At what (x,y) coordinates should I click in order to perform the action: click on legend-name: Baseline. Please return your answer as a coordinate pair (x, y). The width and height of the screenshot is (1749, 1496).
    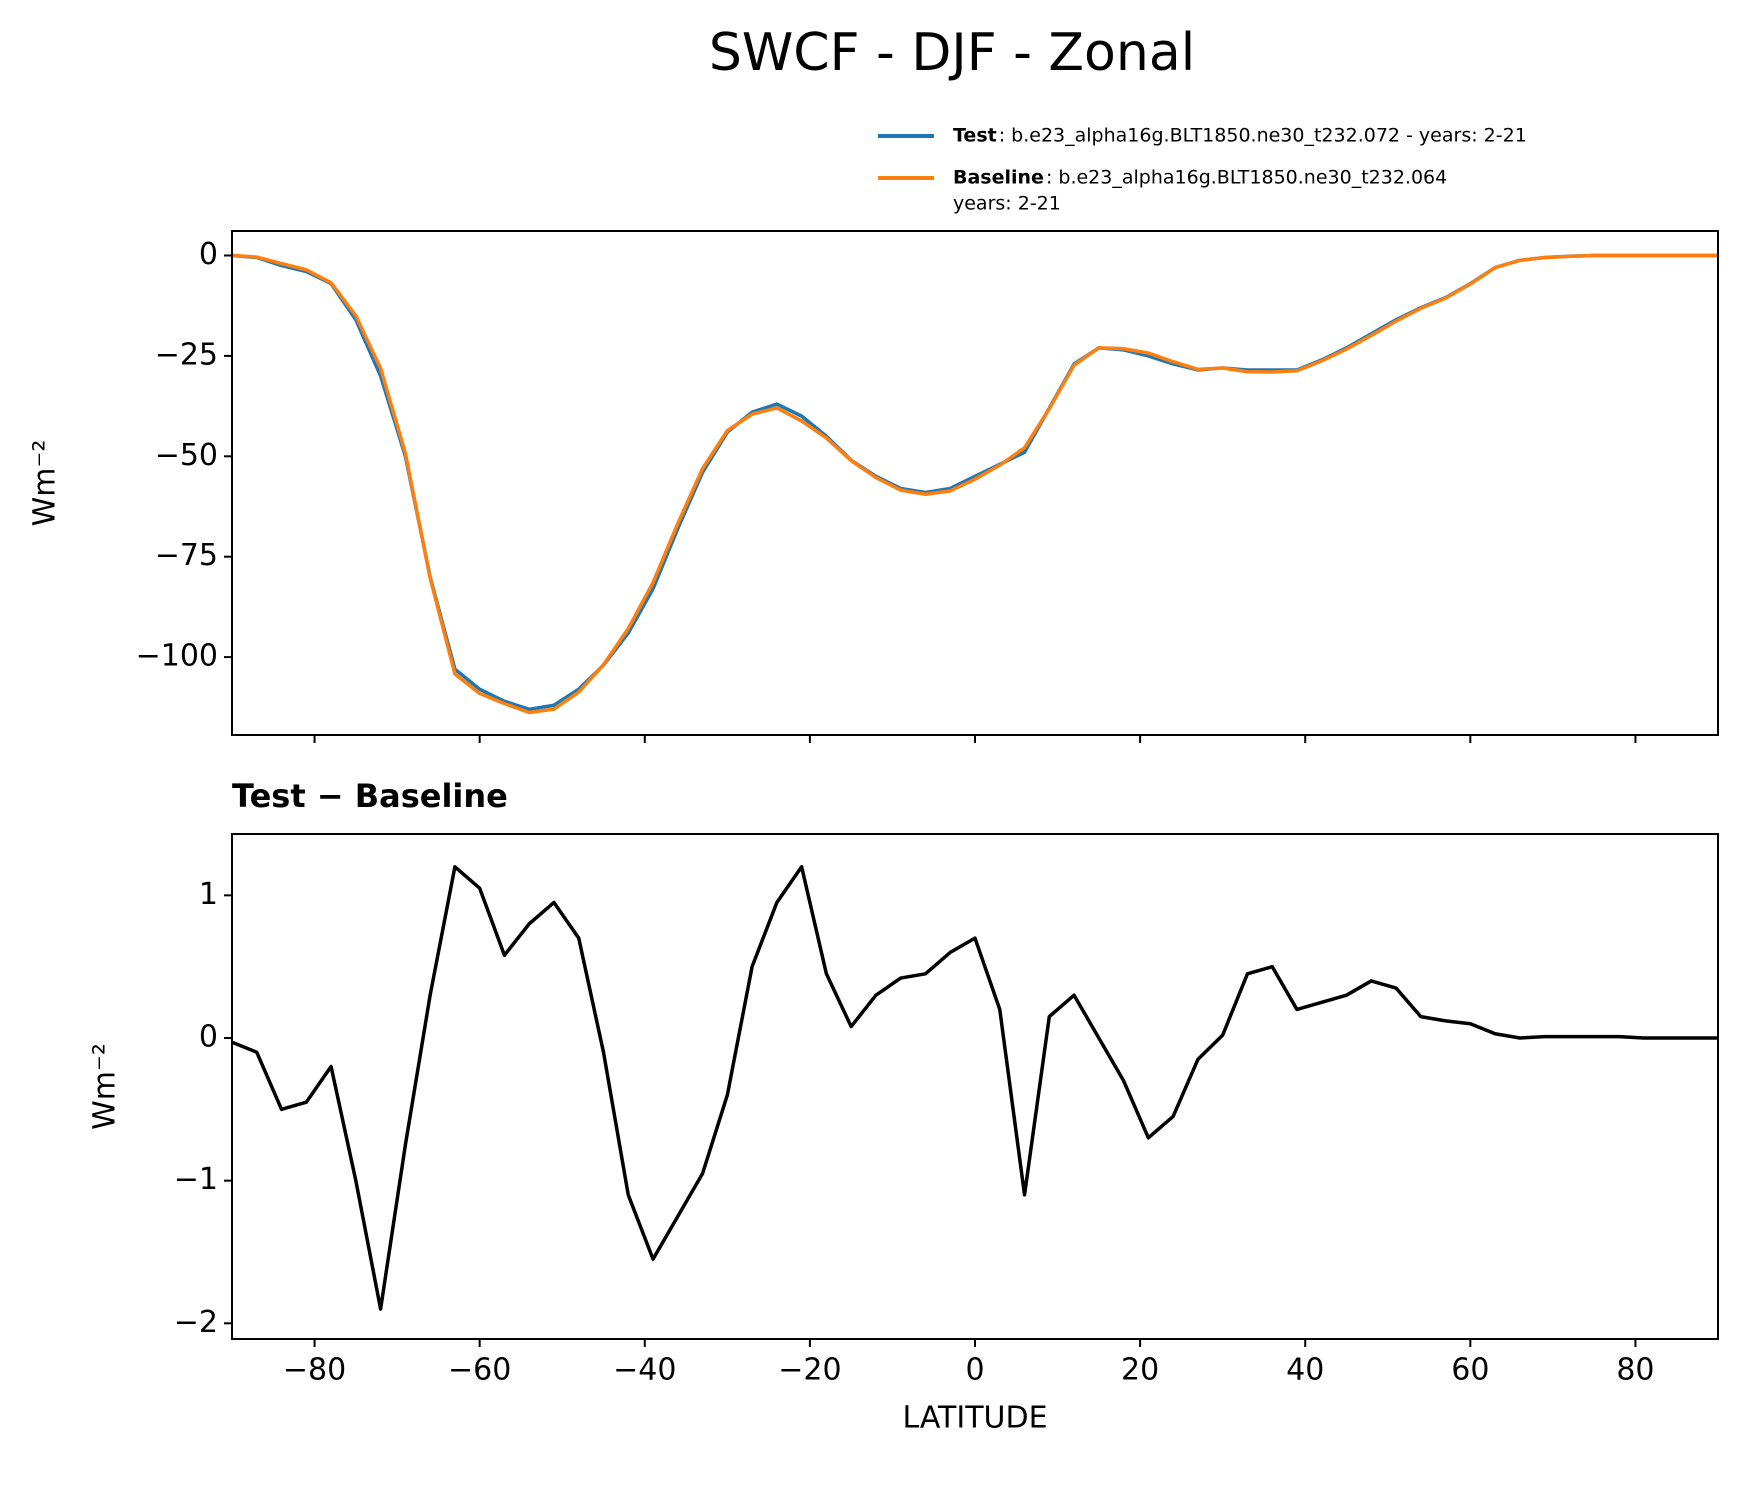
    Looking at the image, I should click on (998, 178).